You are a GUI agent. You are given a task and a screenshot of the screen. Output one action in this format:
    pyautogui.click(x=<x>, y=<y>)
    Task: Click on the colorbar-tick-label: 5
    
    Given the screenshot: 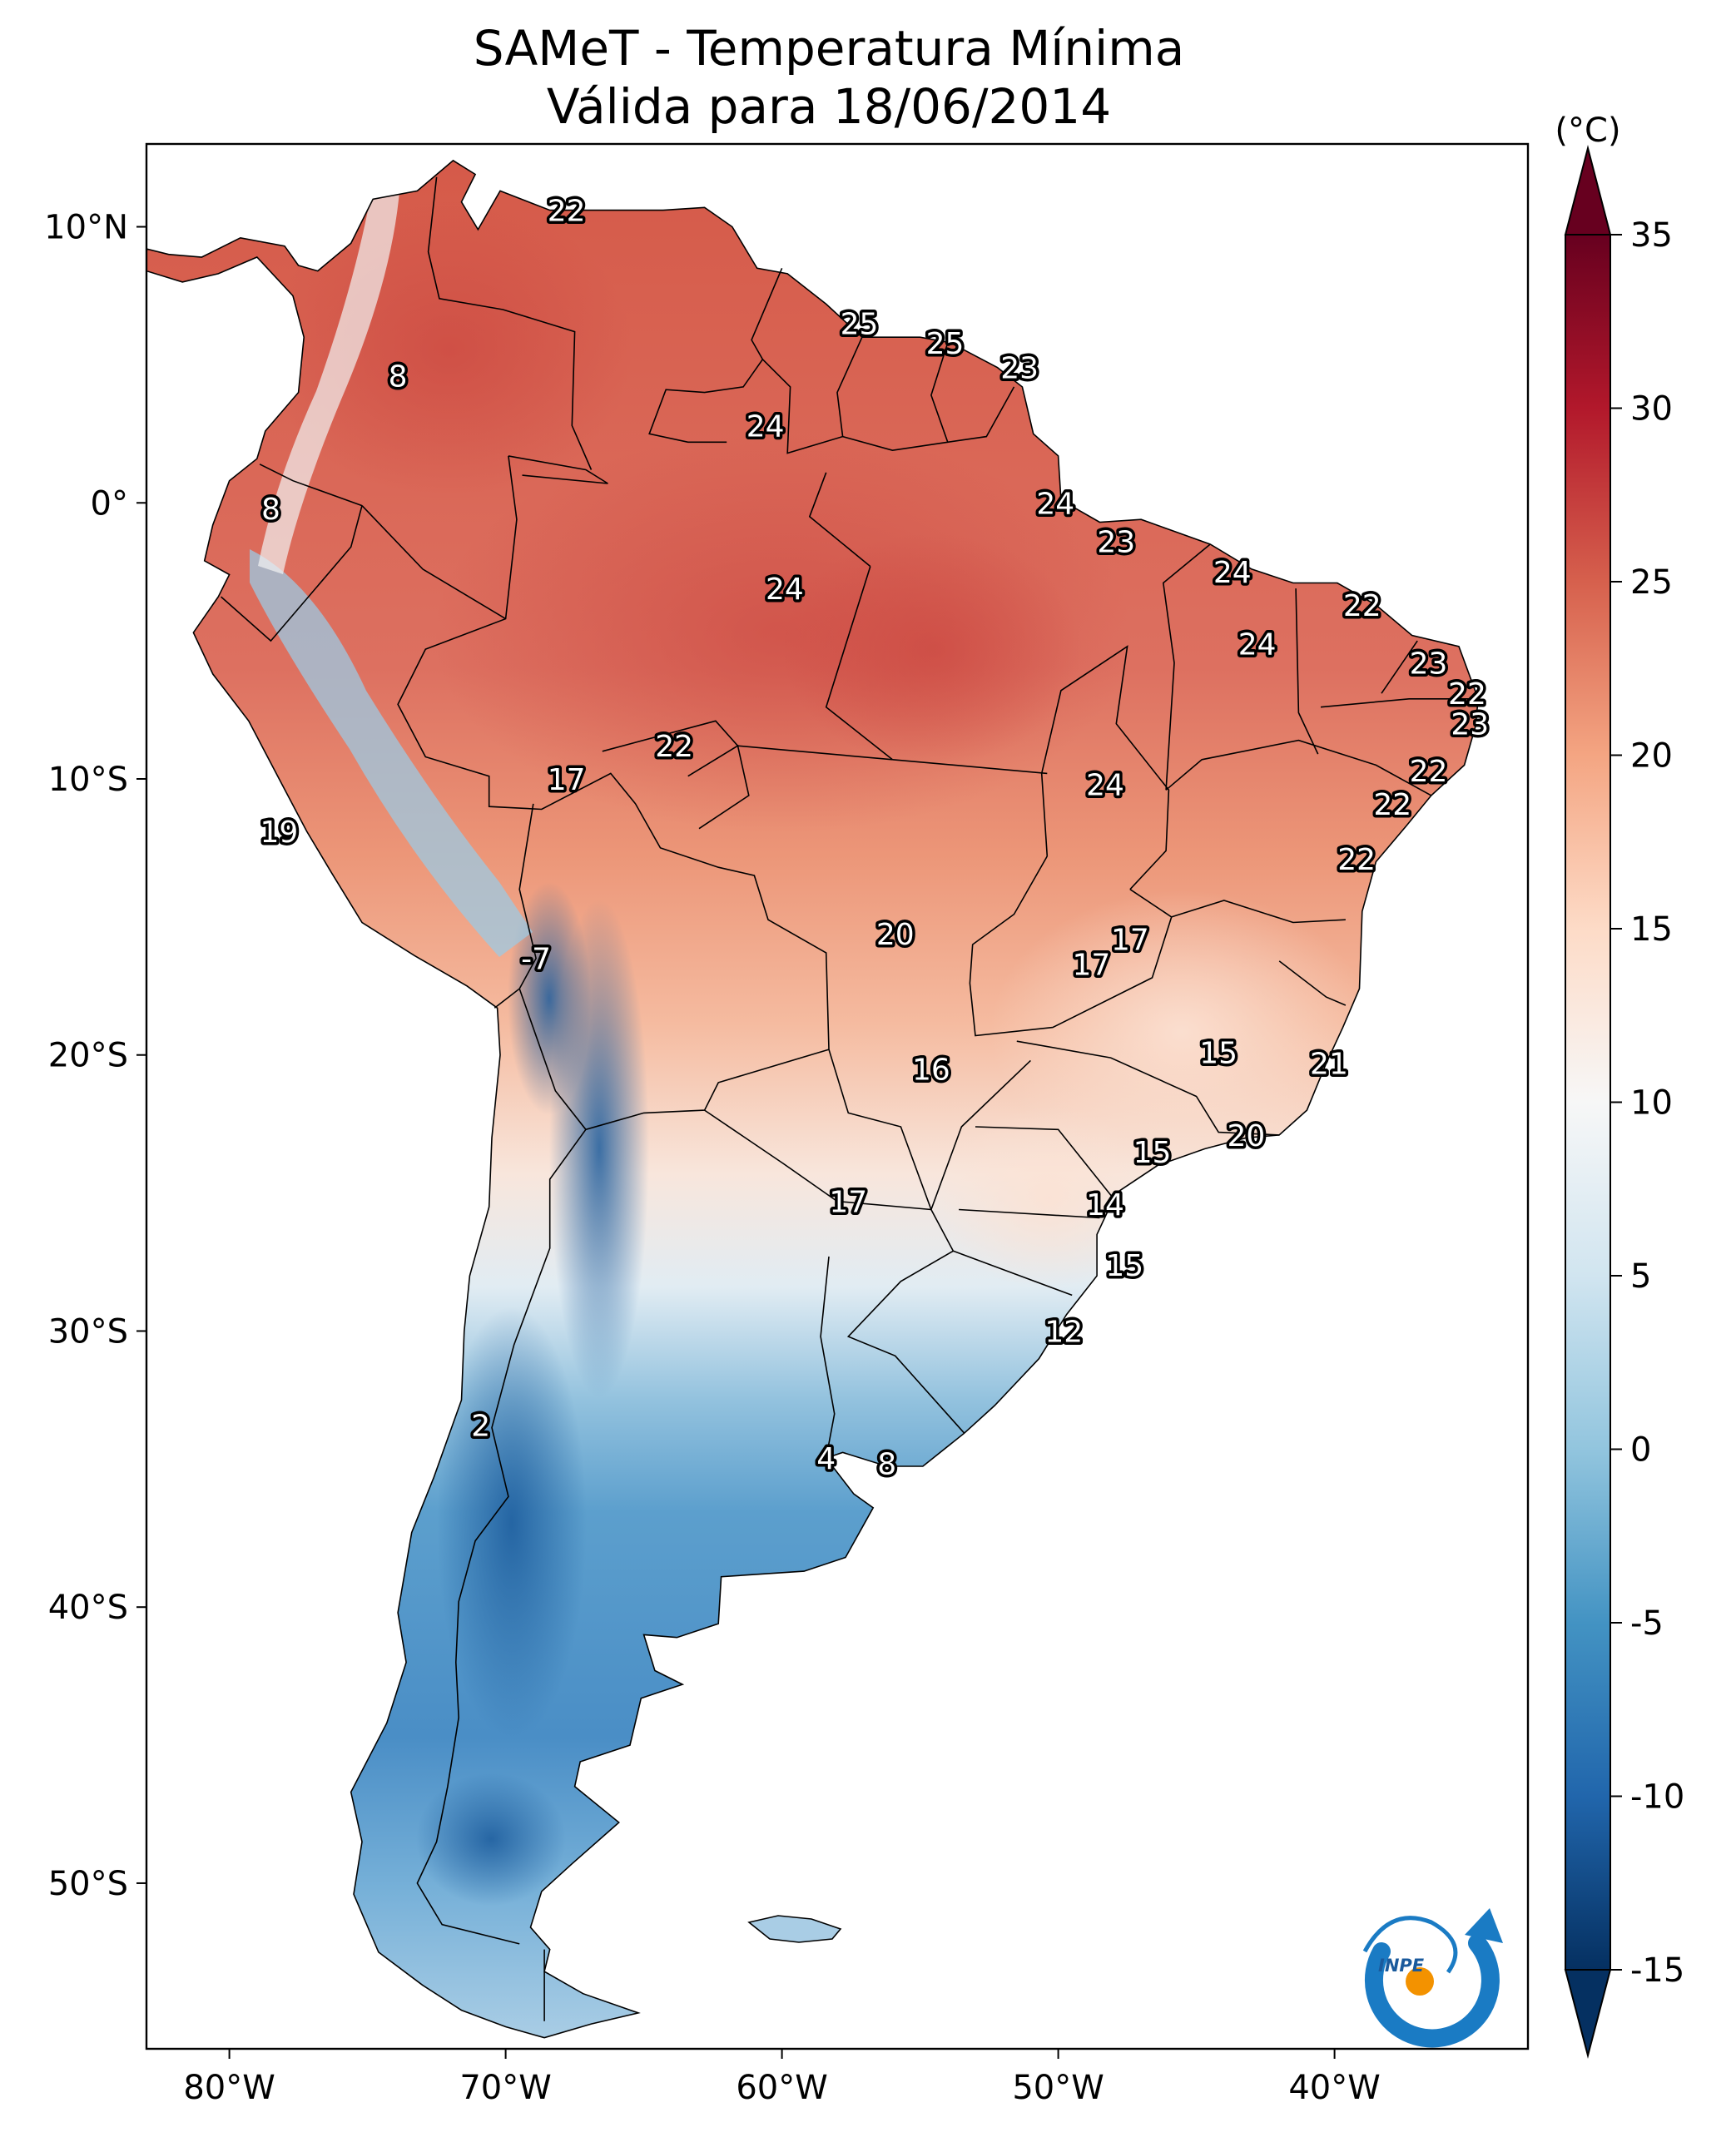 What is the action you would take?
    pyautogui.click(x=1641, y=1276)
    